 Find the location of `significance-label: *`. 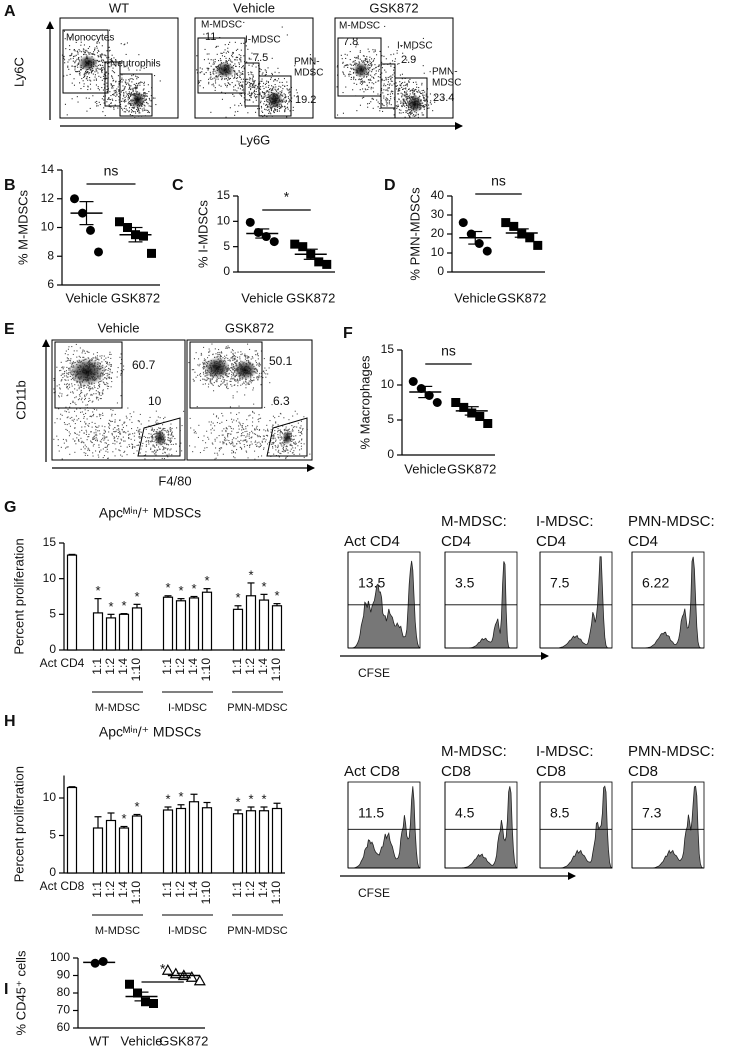

significance-label: * is located at coordinates (206, 580).